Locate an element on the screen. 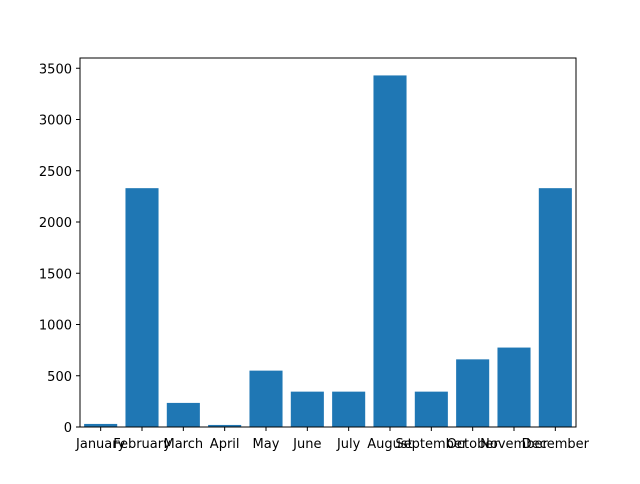 The image size is (640, 484). y-tick-label: 3000 is located at coordinates (55, 121).